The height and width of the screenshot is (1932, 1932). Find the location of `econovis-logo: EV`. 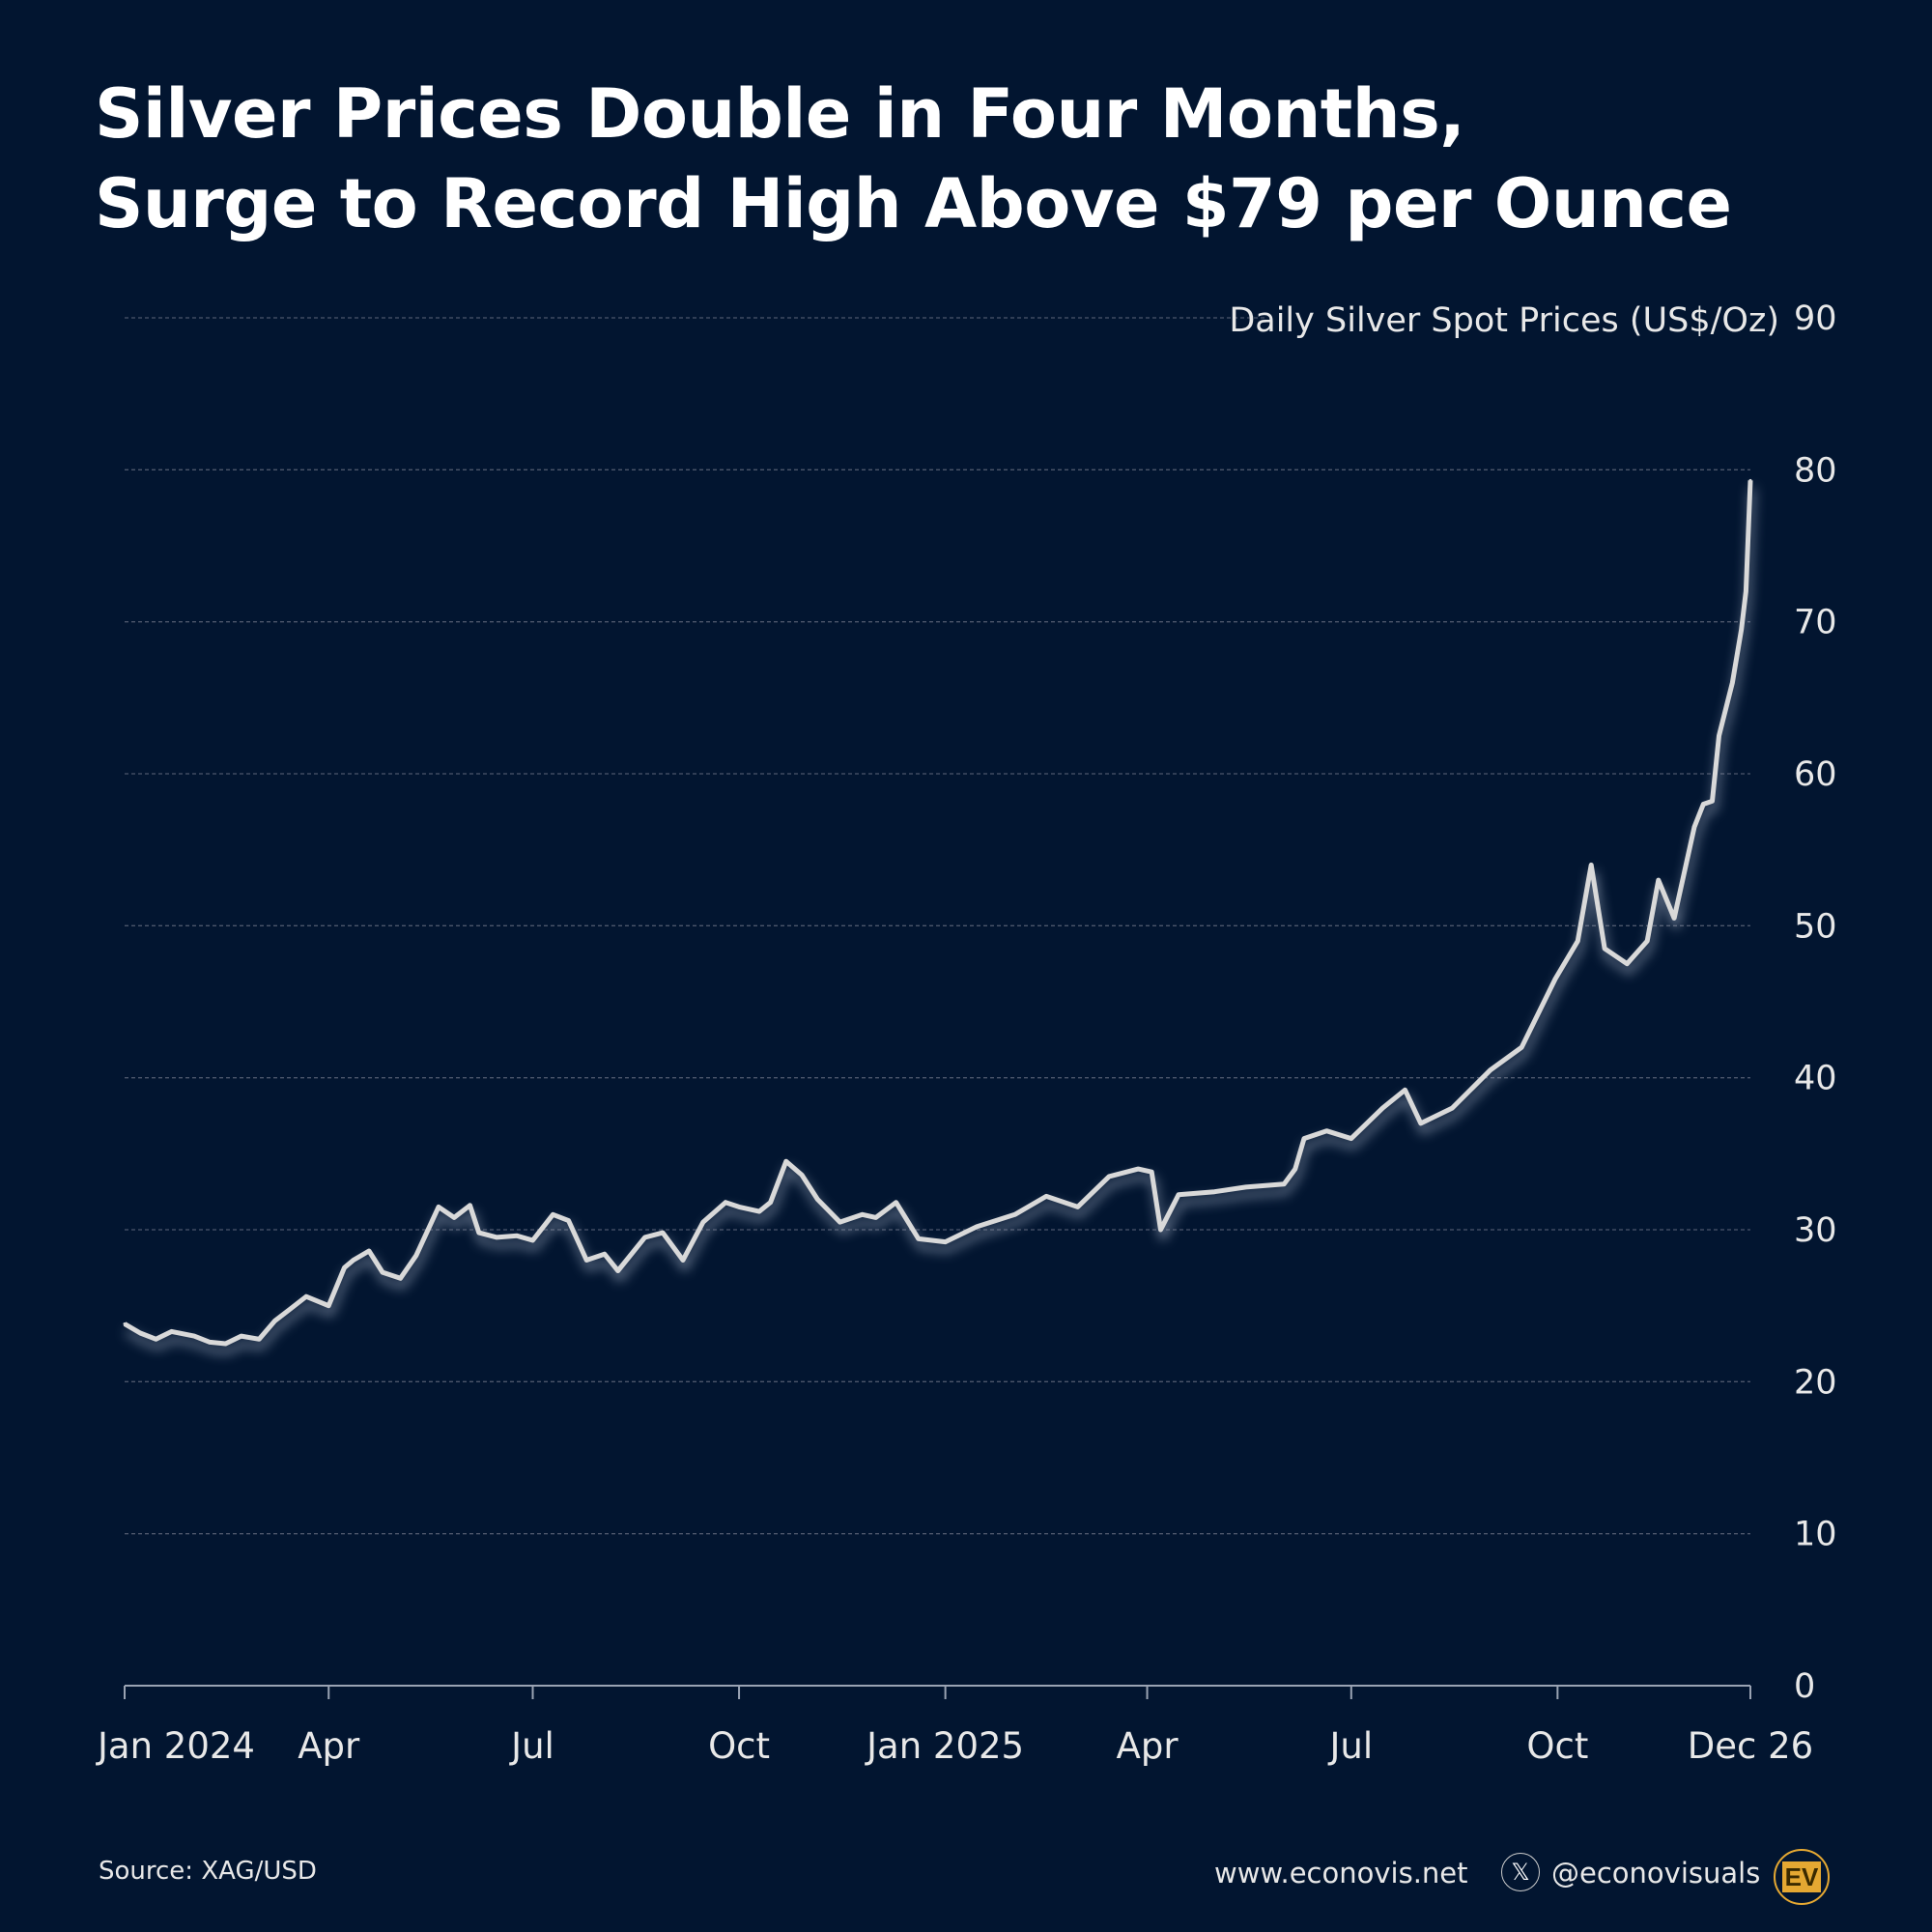

econovis-logo: EV is located at coordinates (1802, 1877).